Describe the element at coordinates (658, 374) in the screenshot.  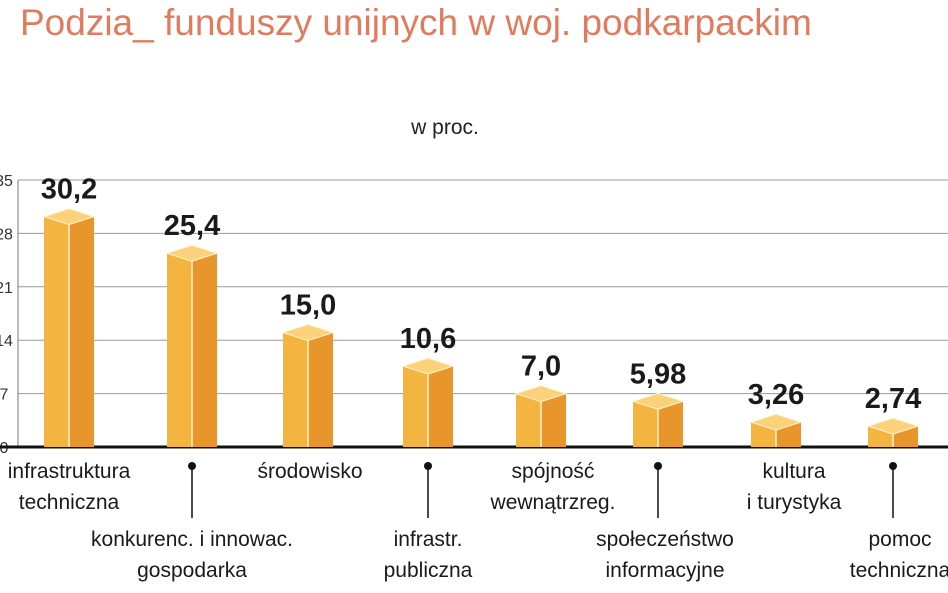
I see `value-label: 5,98` at that location.